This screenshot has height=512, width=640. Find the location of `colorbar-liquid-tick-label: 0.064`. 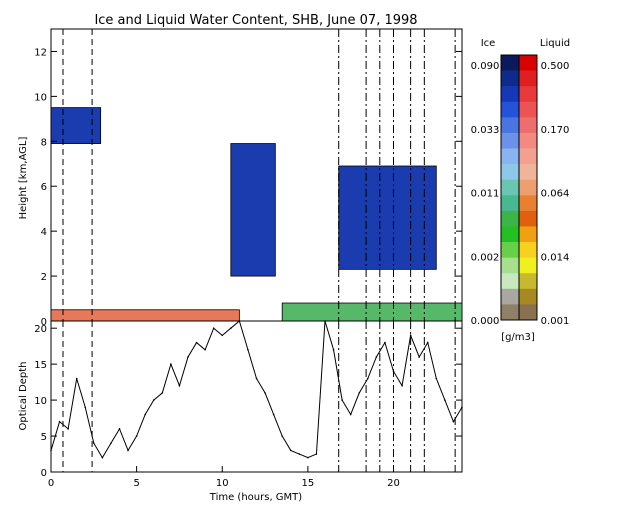

colorbar-liquid-tick-label: 0.064 is located at coordinates (555, 194).